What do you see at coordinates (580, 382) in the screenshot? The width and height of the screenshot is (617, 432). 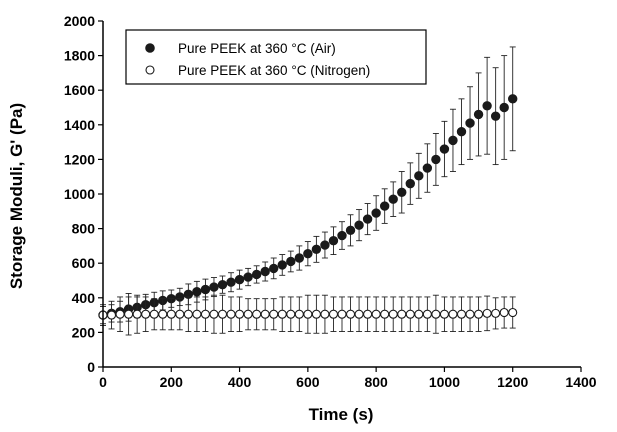 I see `x-tick-label: 1400` at bounding box center [580, 382].